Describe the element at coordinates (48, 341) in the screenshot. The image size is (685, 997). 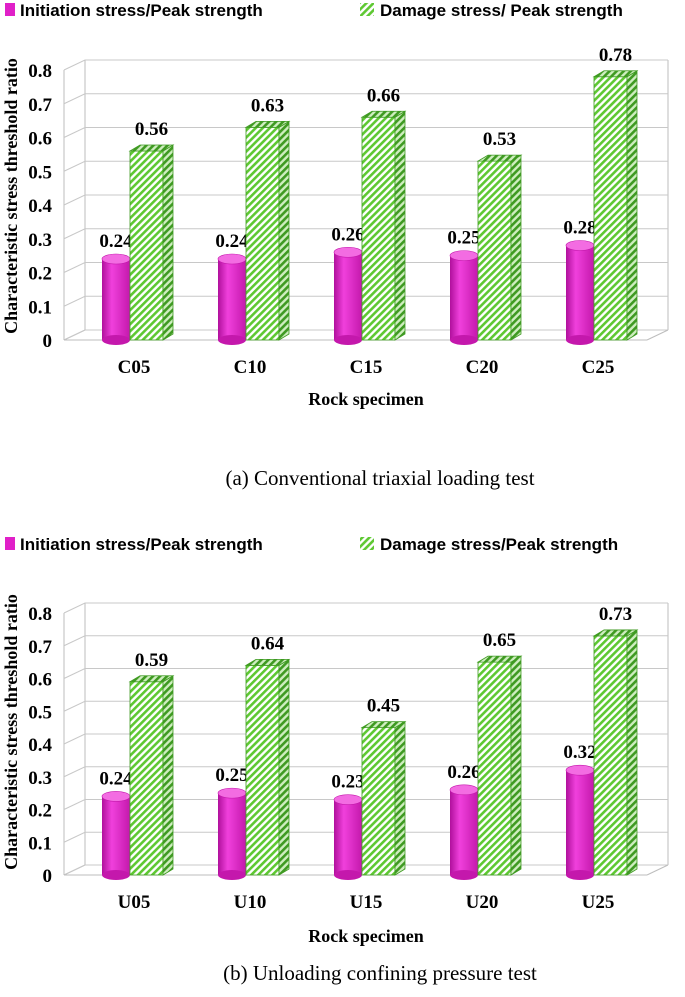
I see `y-tick-label: 0` at that location.